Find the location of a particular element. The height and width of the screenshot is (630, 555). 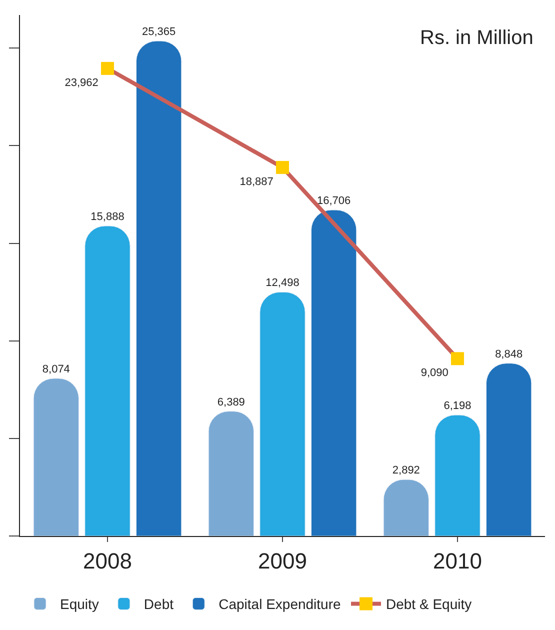

legend-label: Capital Expenditure is located at coordinates (280, 604).